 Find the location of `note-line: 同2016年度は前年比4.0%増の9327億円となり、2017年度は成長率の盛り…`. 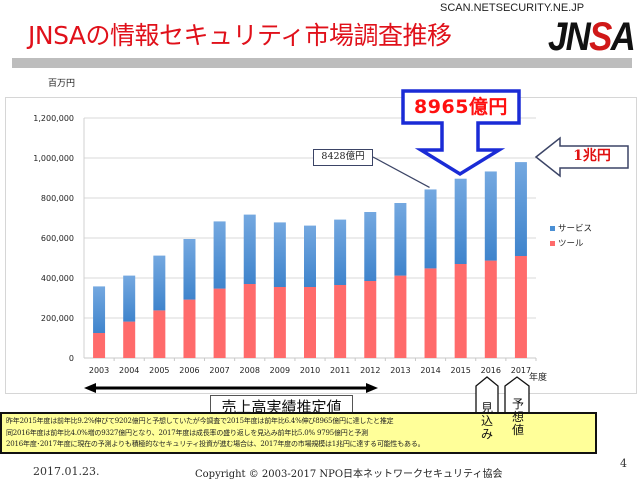

note-line: 同2016年度は前年比4.0%増の9327億円となり、2017年度は成長率の盛り… is located at coordinates (187, 432).